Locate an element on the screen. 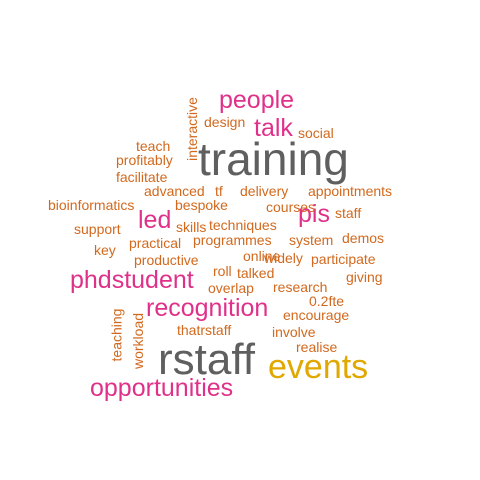  word-demos: demos is located at coordinates (363, 238).